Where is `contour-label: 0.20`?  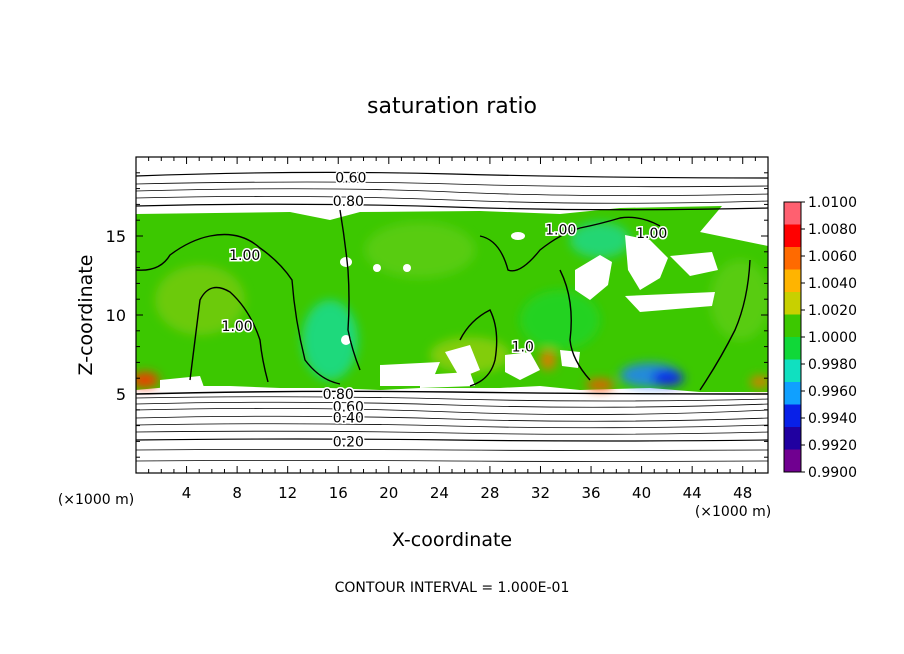
contour-label: 0.20 is located at coordinates (348, 442).